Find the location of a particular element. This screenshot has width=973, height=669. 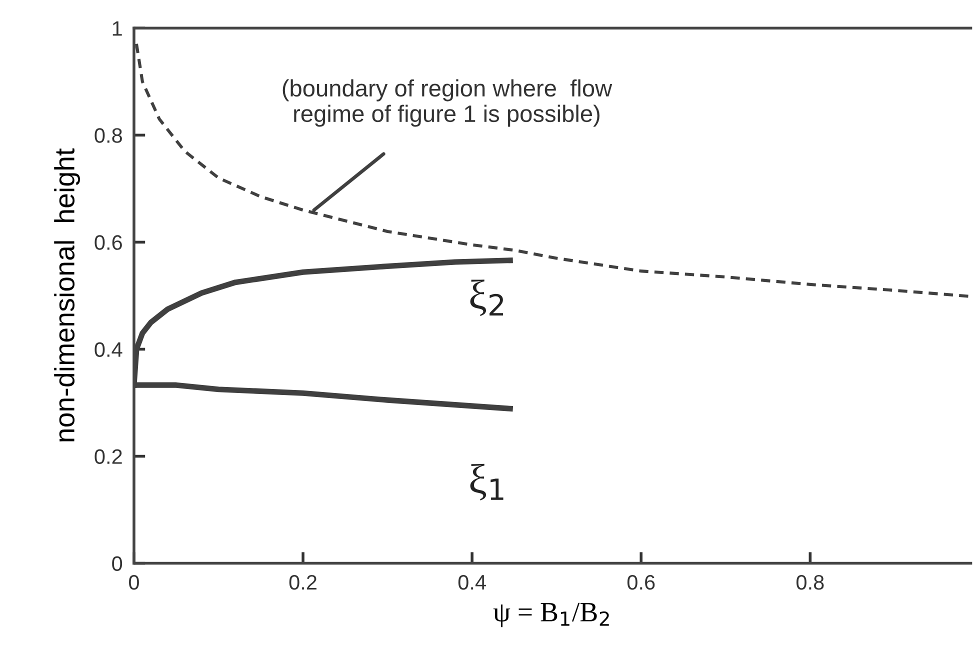

y-tick-label: 0.4 is located at coordinates (108, 349).